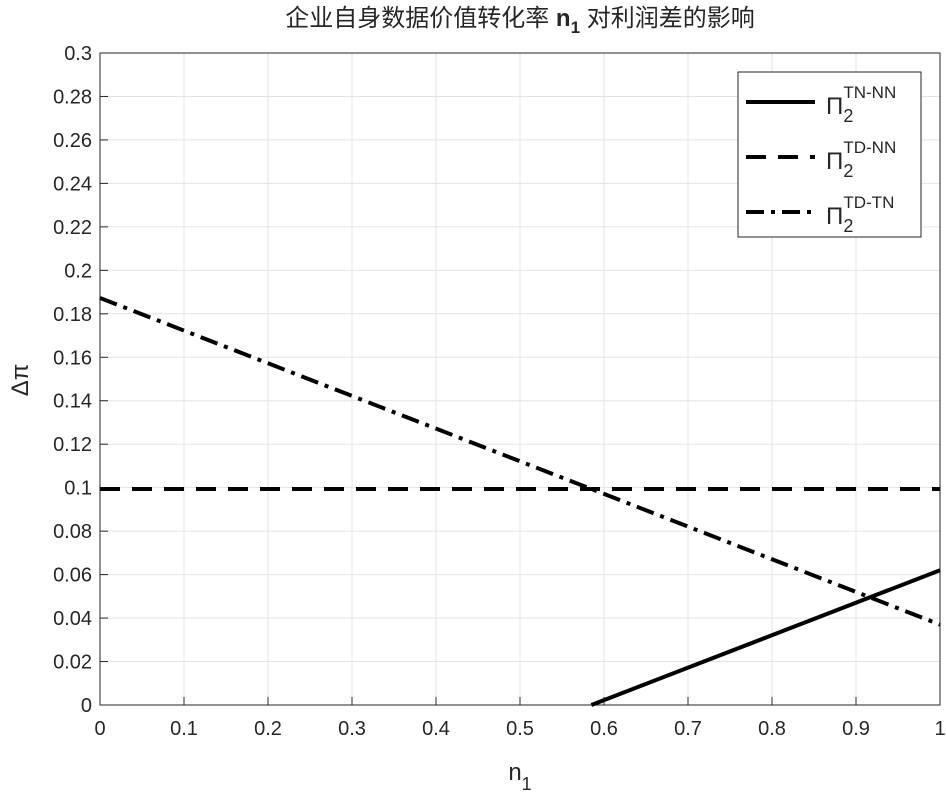 This screenshot has width=946, height=806. Describe the element at coordinates (72, 358) in the screenshot. I see `y-tick-label: 0.16` at that location.